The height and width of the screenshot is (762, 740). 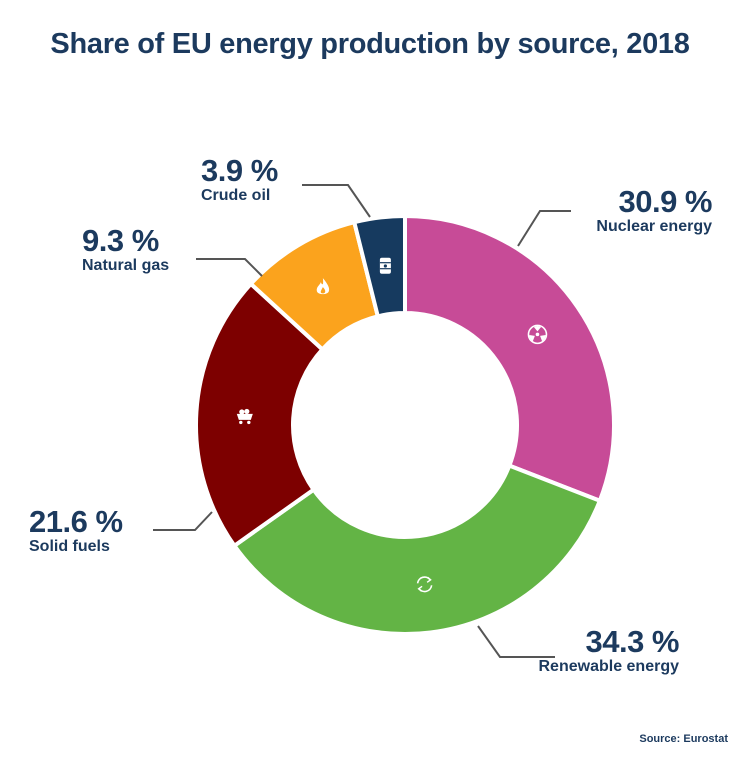 What do you see at coordinates (183, 521) in the screenshot?
I see `leader-line-solid-fuels` at bounding box center [183, 521].